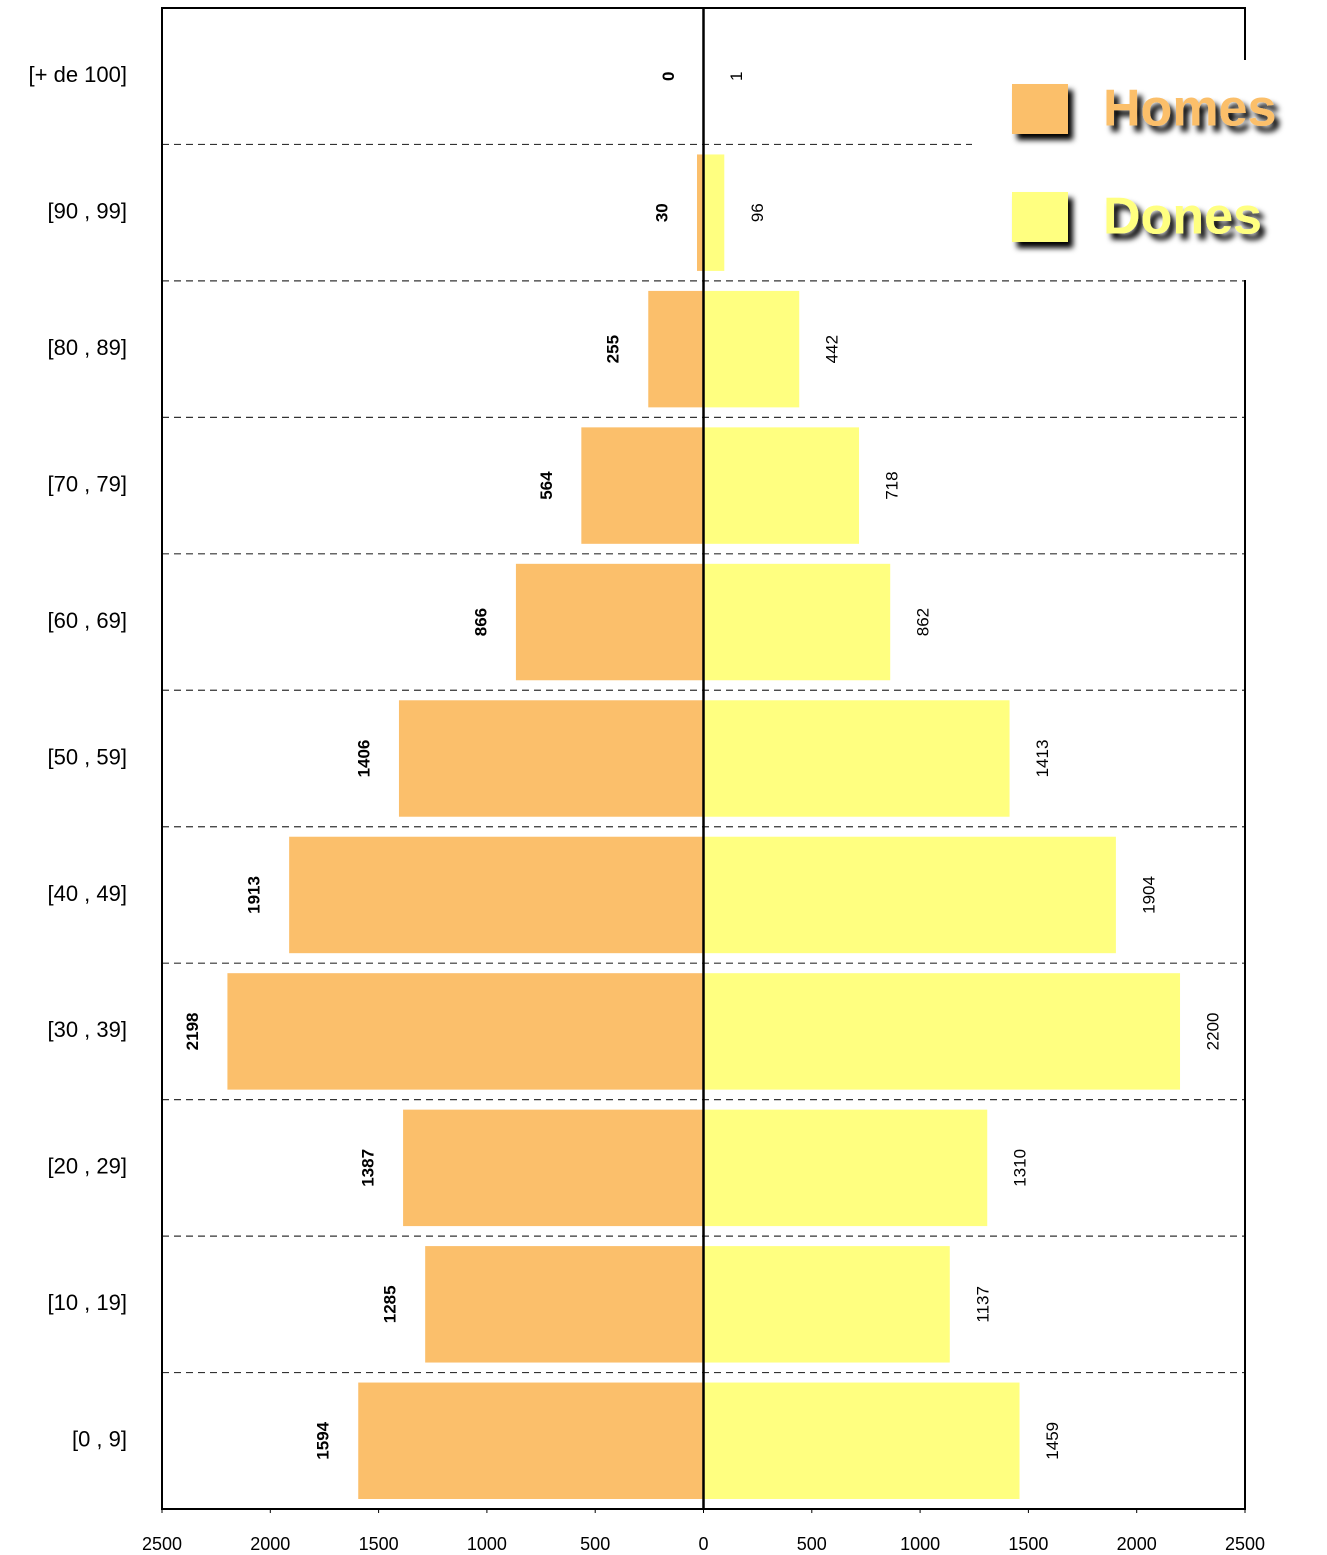 The image size is (1327, 1555). I want to click on value-label: 1913, so click(254, 895).